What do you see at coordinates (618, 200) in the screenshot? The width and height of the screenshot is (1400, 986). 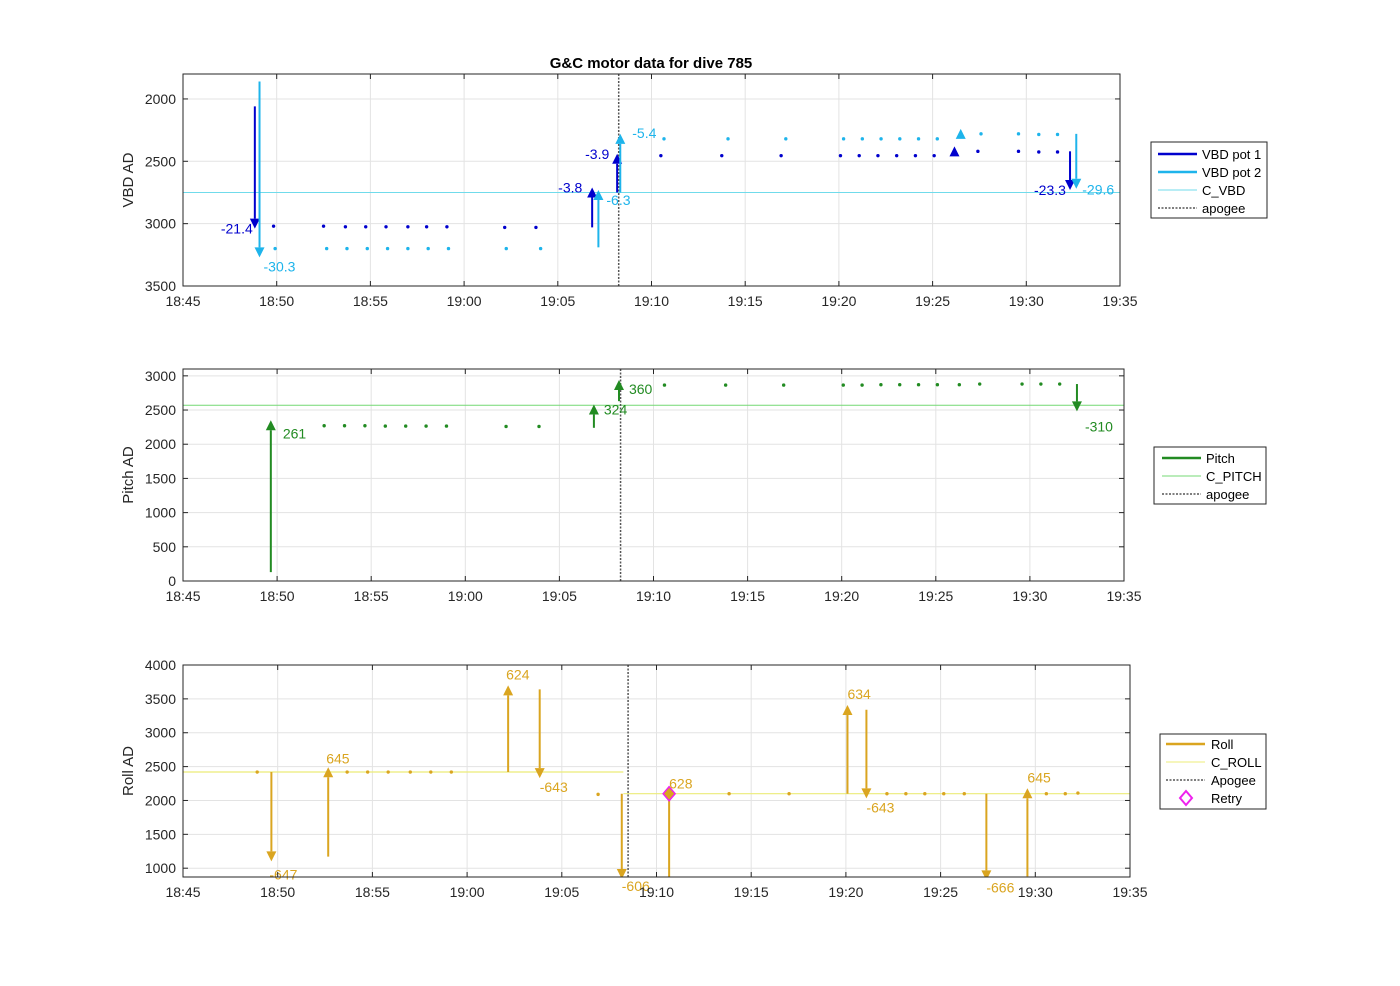 I see `vbd-pot2-arrow-label: -6.3` at bounding box center [618, 200].